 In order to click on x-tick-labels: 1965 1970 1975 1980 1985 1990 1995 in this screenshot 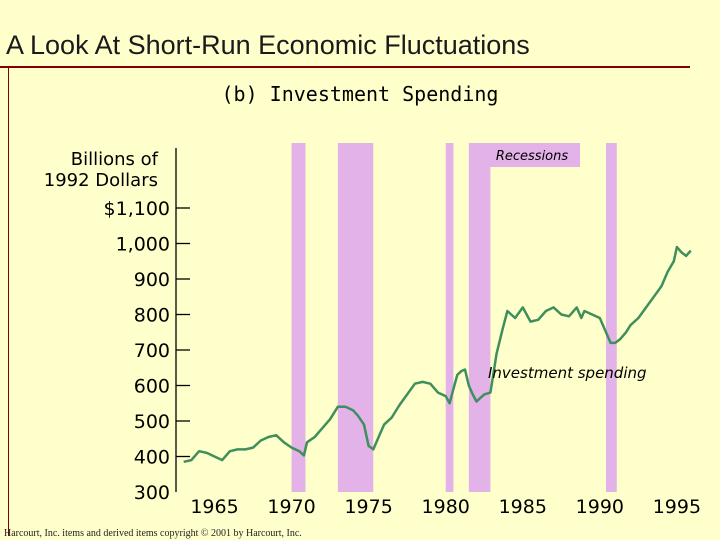, I will do `click(445, 507)`.